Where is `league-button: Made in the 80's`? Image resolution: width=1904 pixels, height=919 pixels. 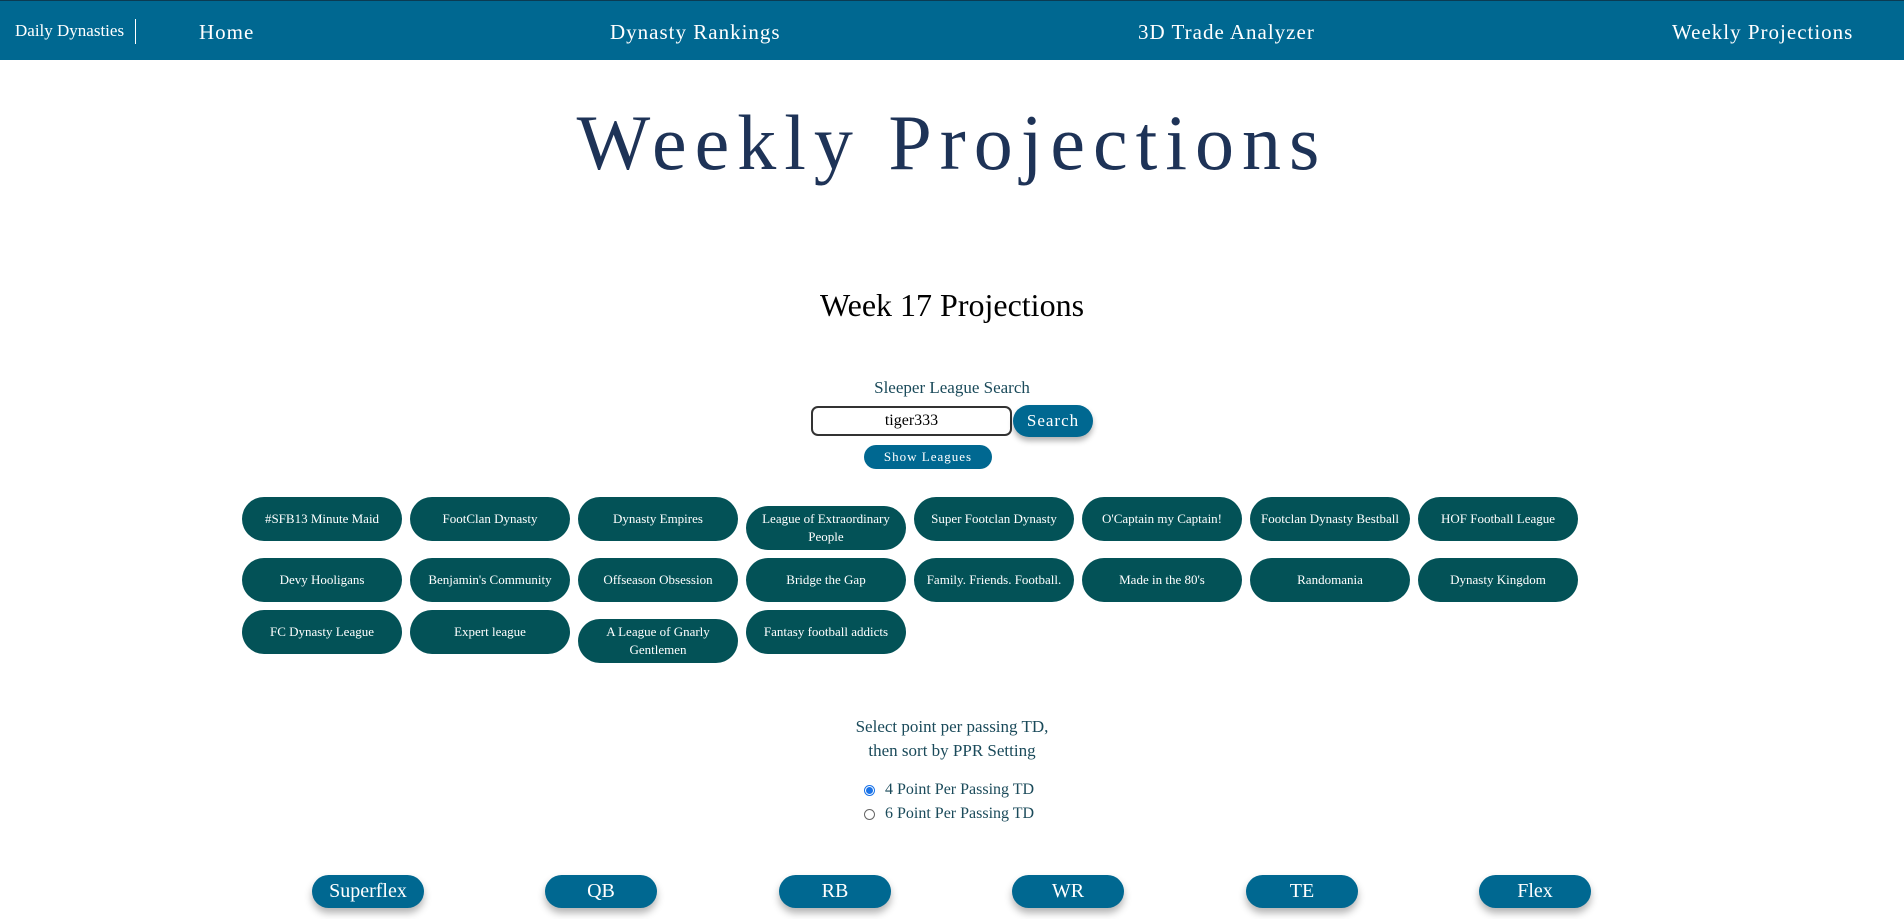 league-button: Made in the 80's is located at coordinates (1162, 580).